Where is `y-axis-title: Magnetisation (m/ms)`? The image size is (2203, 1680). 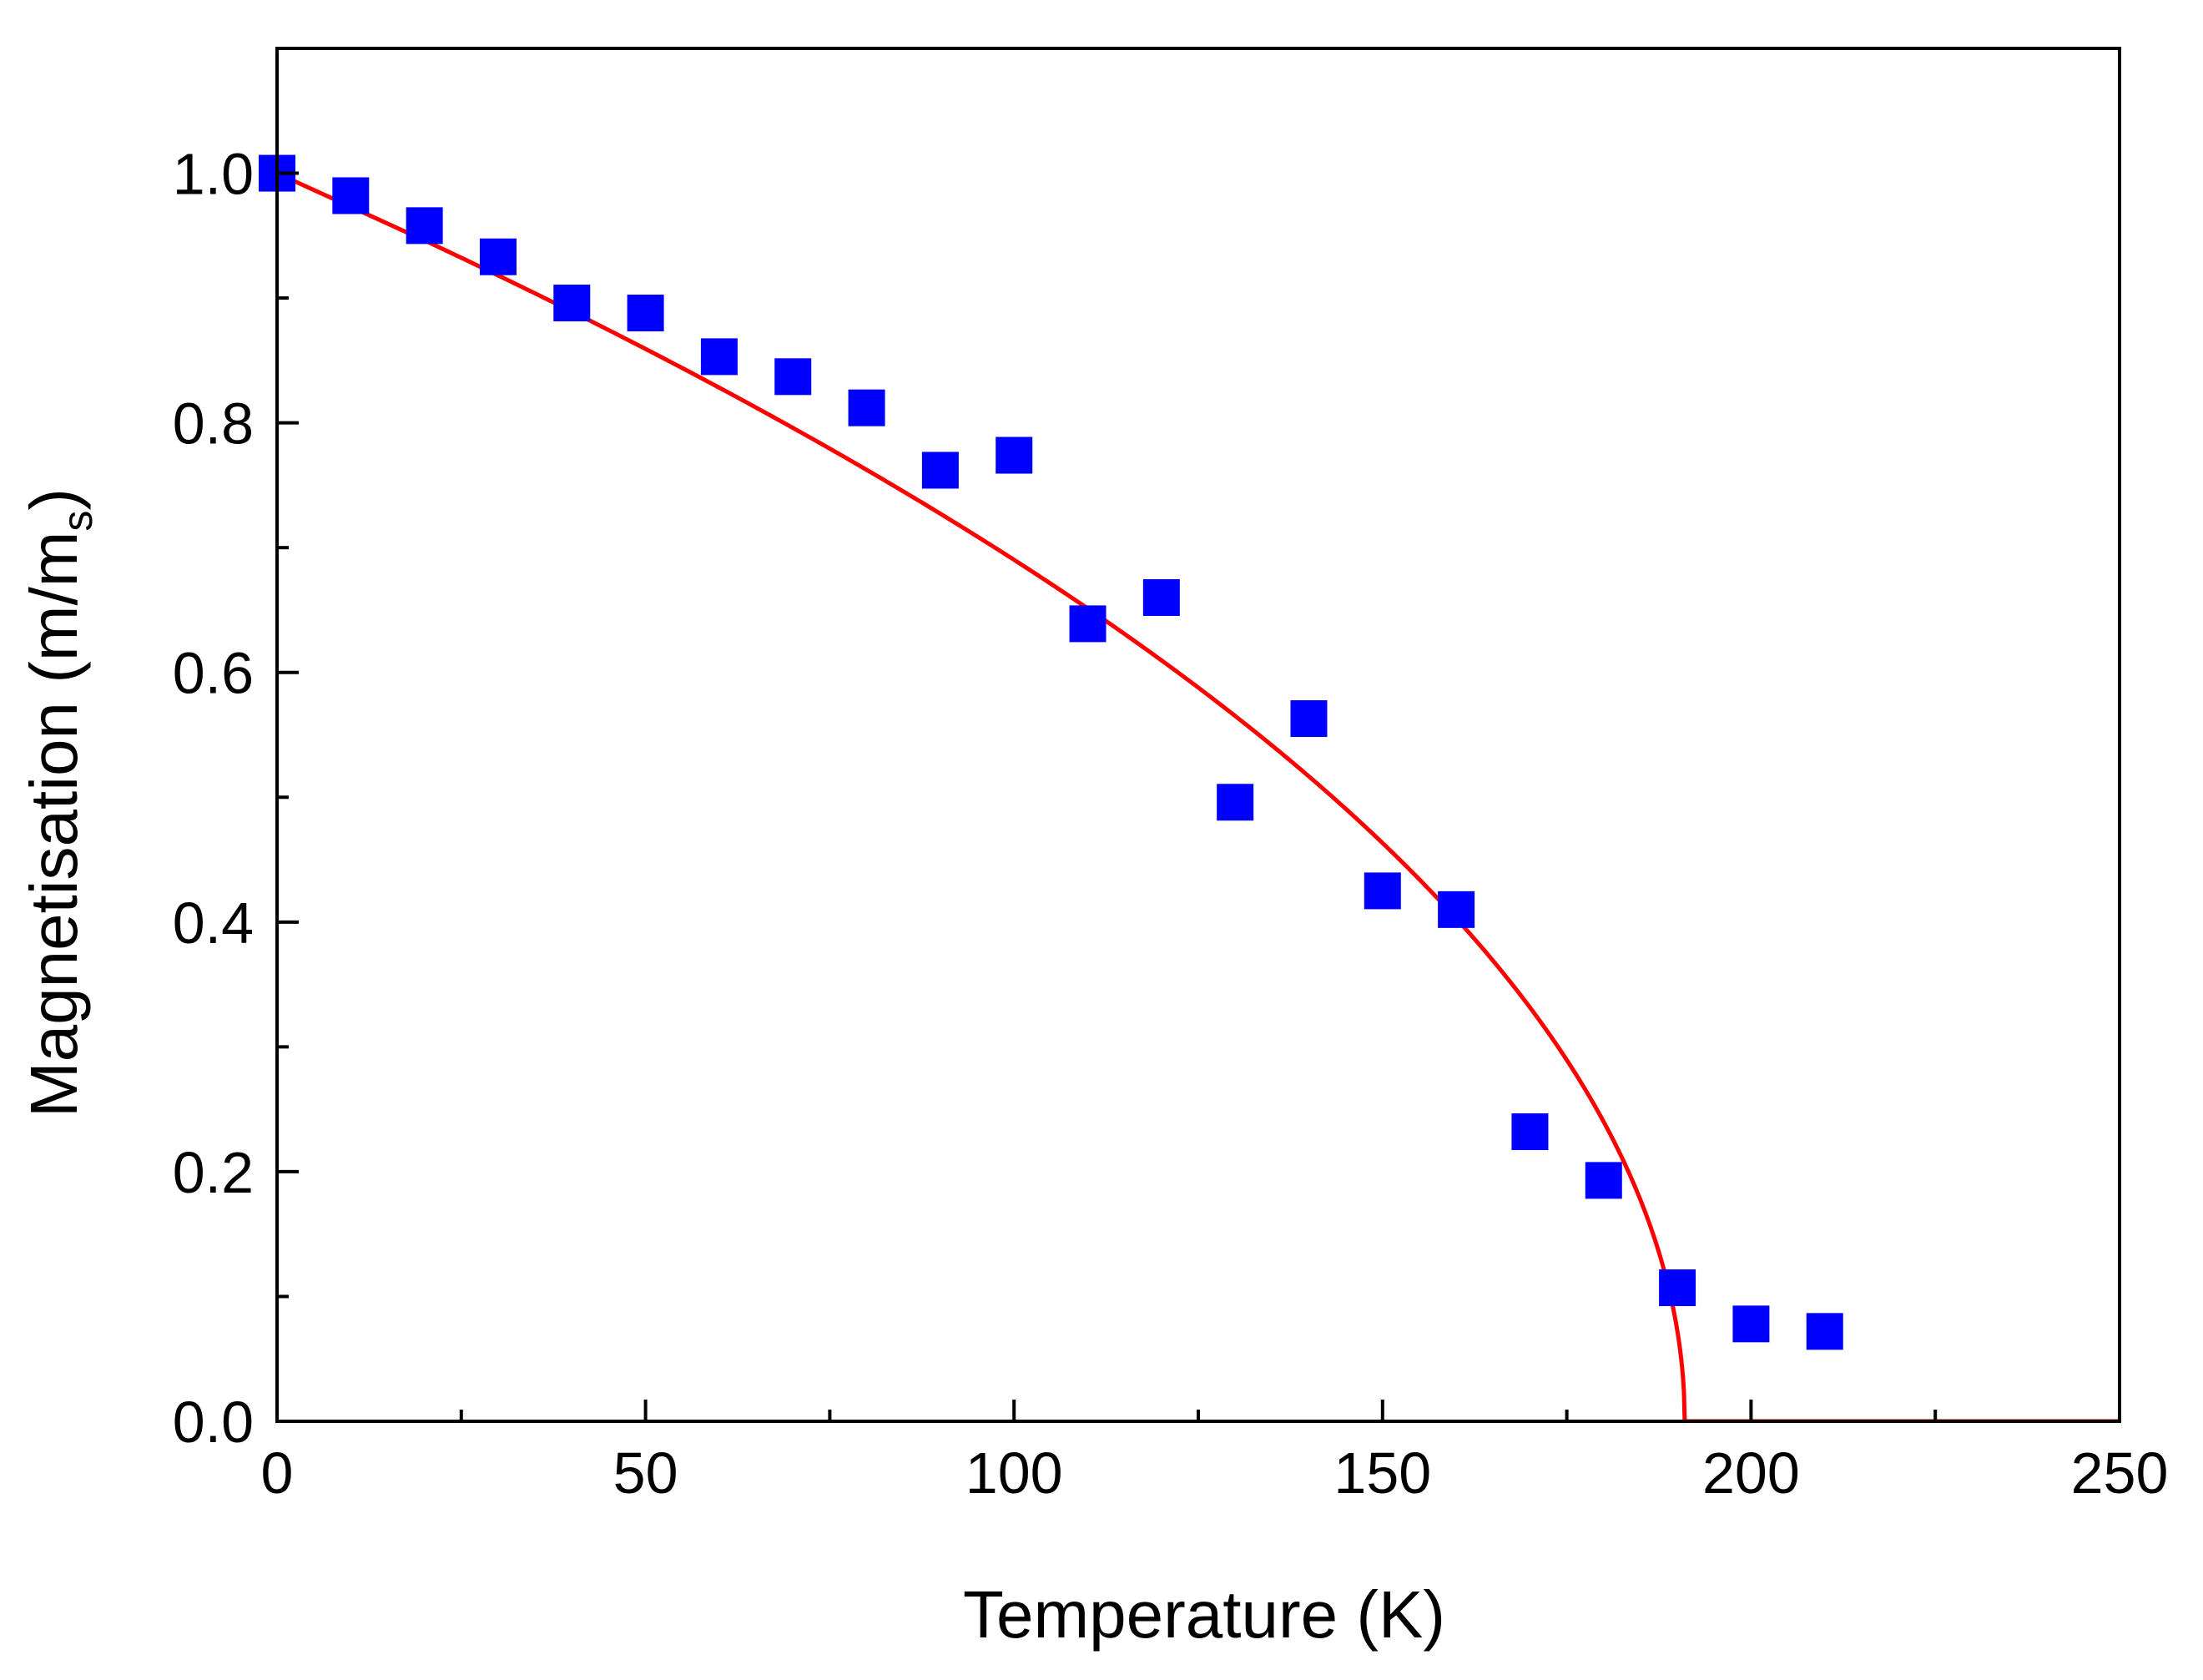
y-axis-title: Magnetisation (m/ms) is located at coordinates (59, 802).